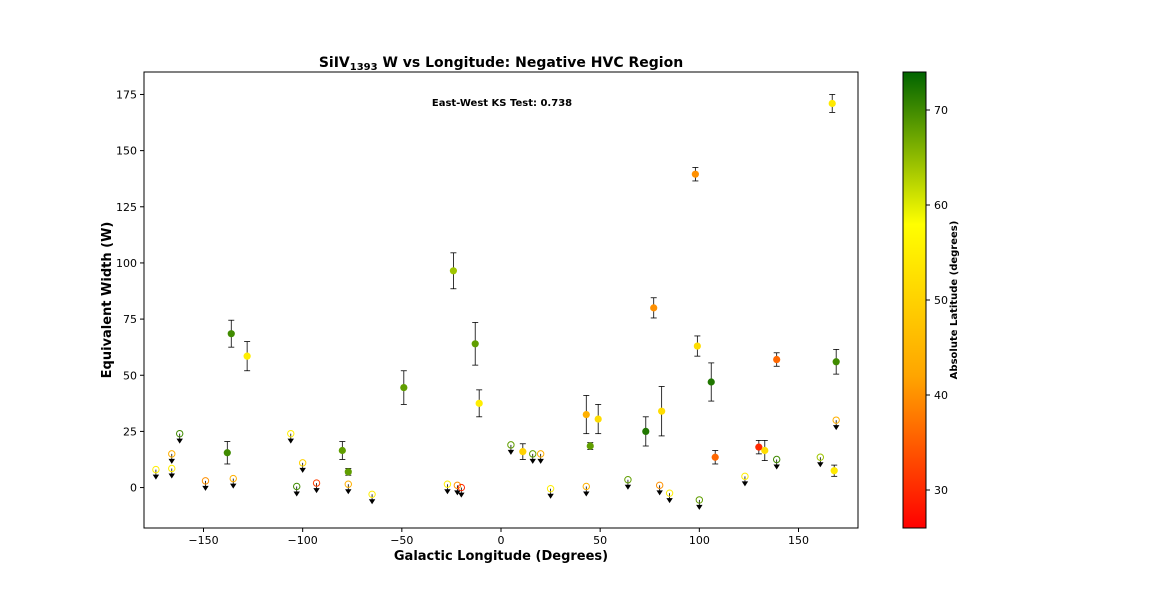  What do you see at coordinates (798, 540) in the screenshot?
I see `x-tick-label: 150` at bounding box center [798, 540].